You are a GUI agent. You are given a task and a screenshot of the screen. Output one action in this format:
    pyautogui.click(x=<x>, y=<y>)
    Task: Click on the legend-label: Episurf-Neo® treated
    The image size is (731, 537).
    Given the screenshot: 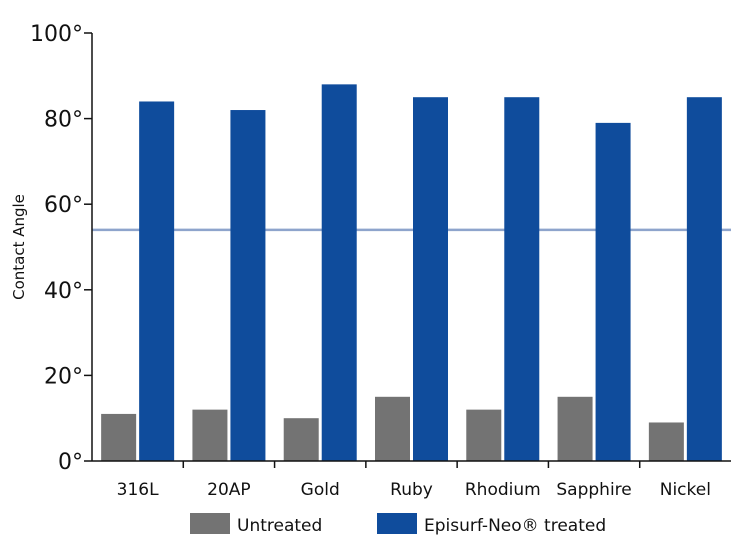 What is the action you would take?
    pyautogui.click(x=515, y=526)
    